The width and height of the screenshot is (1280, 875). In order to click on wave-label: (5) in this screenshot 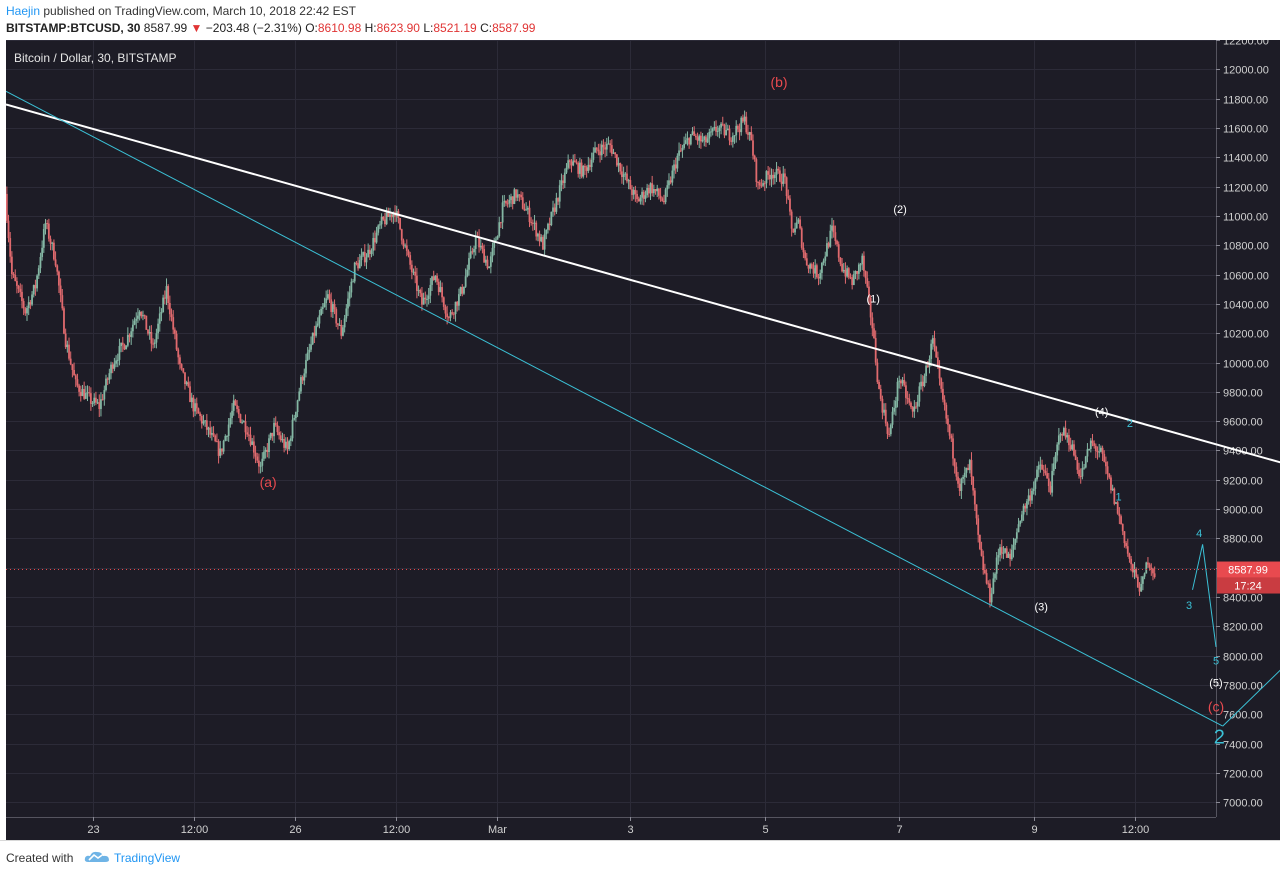, I will do `click(1215, 684)`.